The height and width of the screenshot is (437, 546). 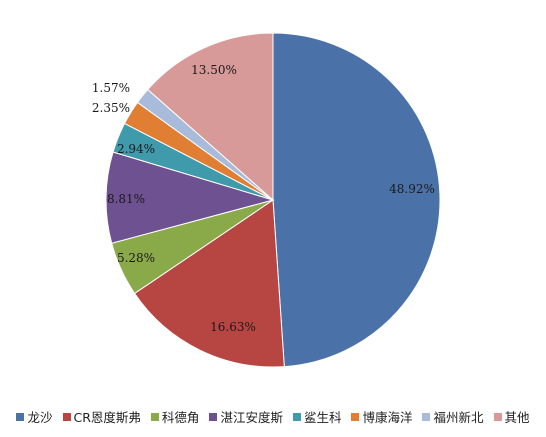 What do you see at coordinates (322, 417) in the screenshot?
I see `legend-label: 鲨生科` at bounding box center [322, 417].